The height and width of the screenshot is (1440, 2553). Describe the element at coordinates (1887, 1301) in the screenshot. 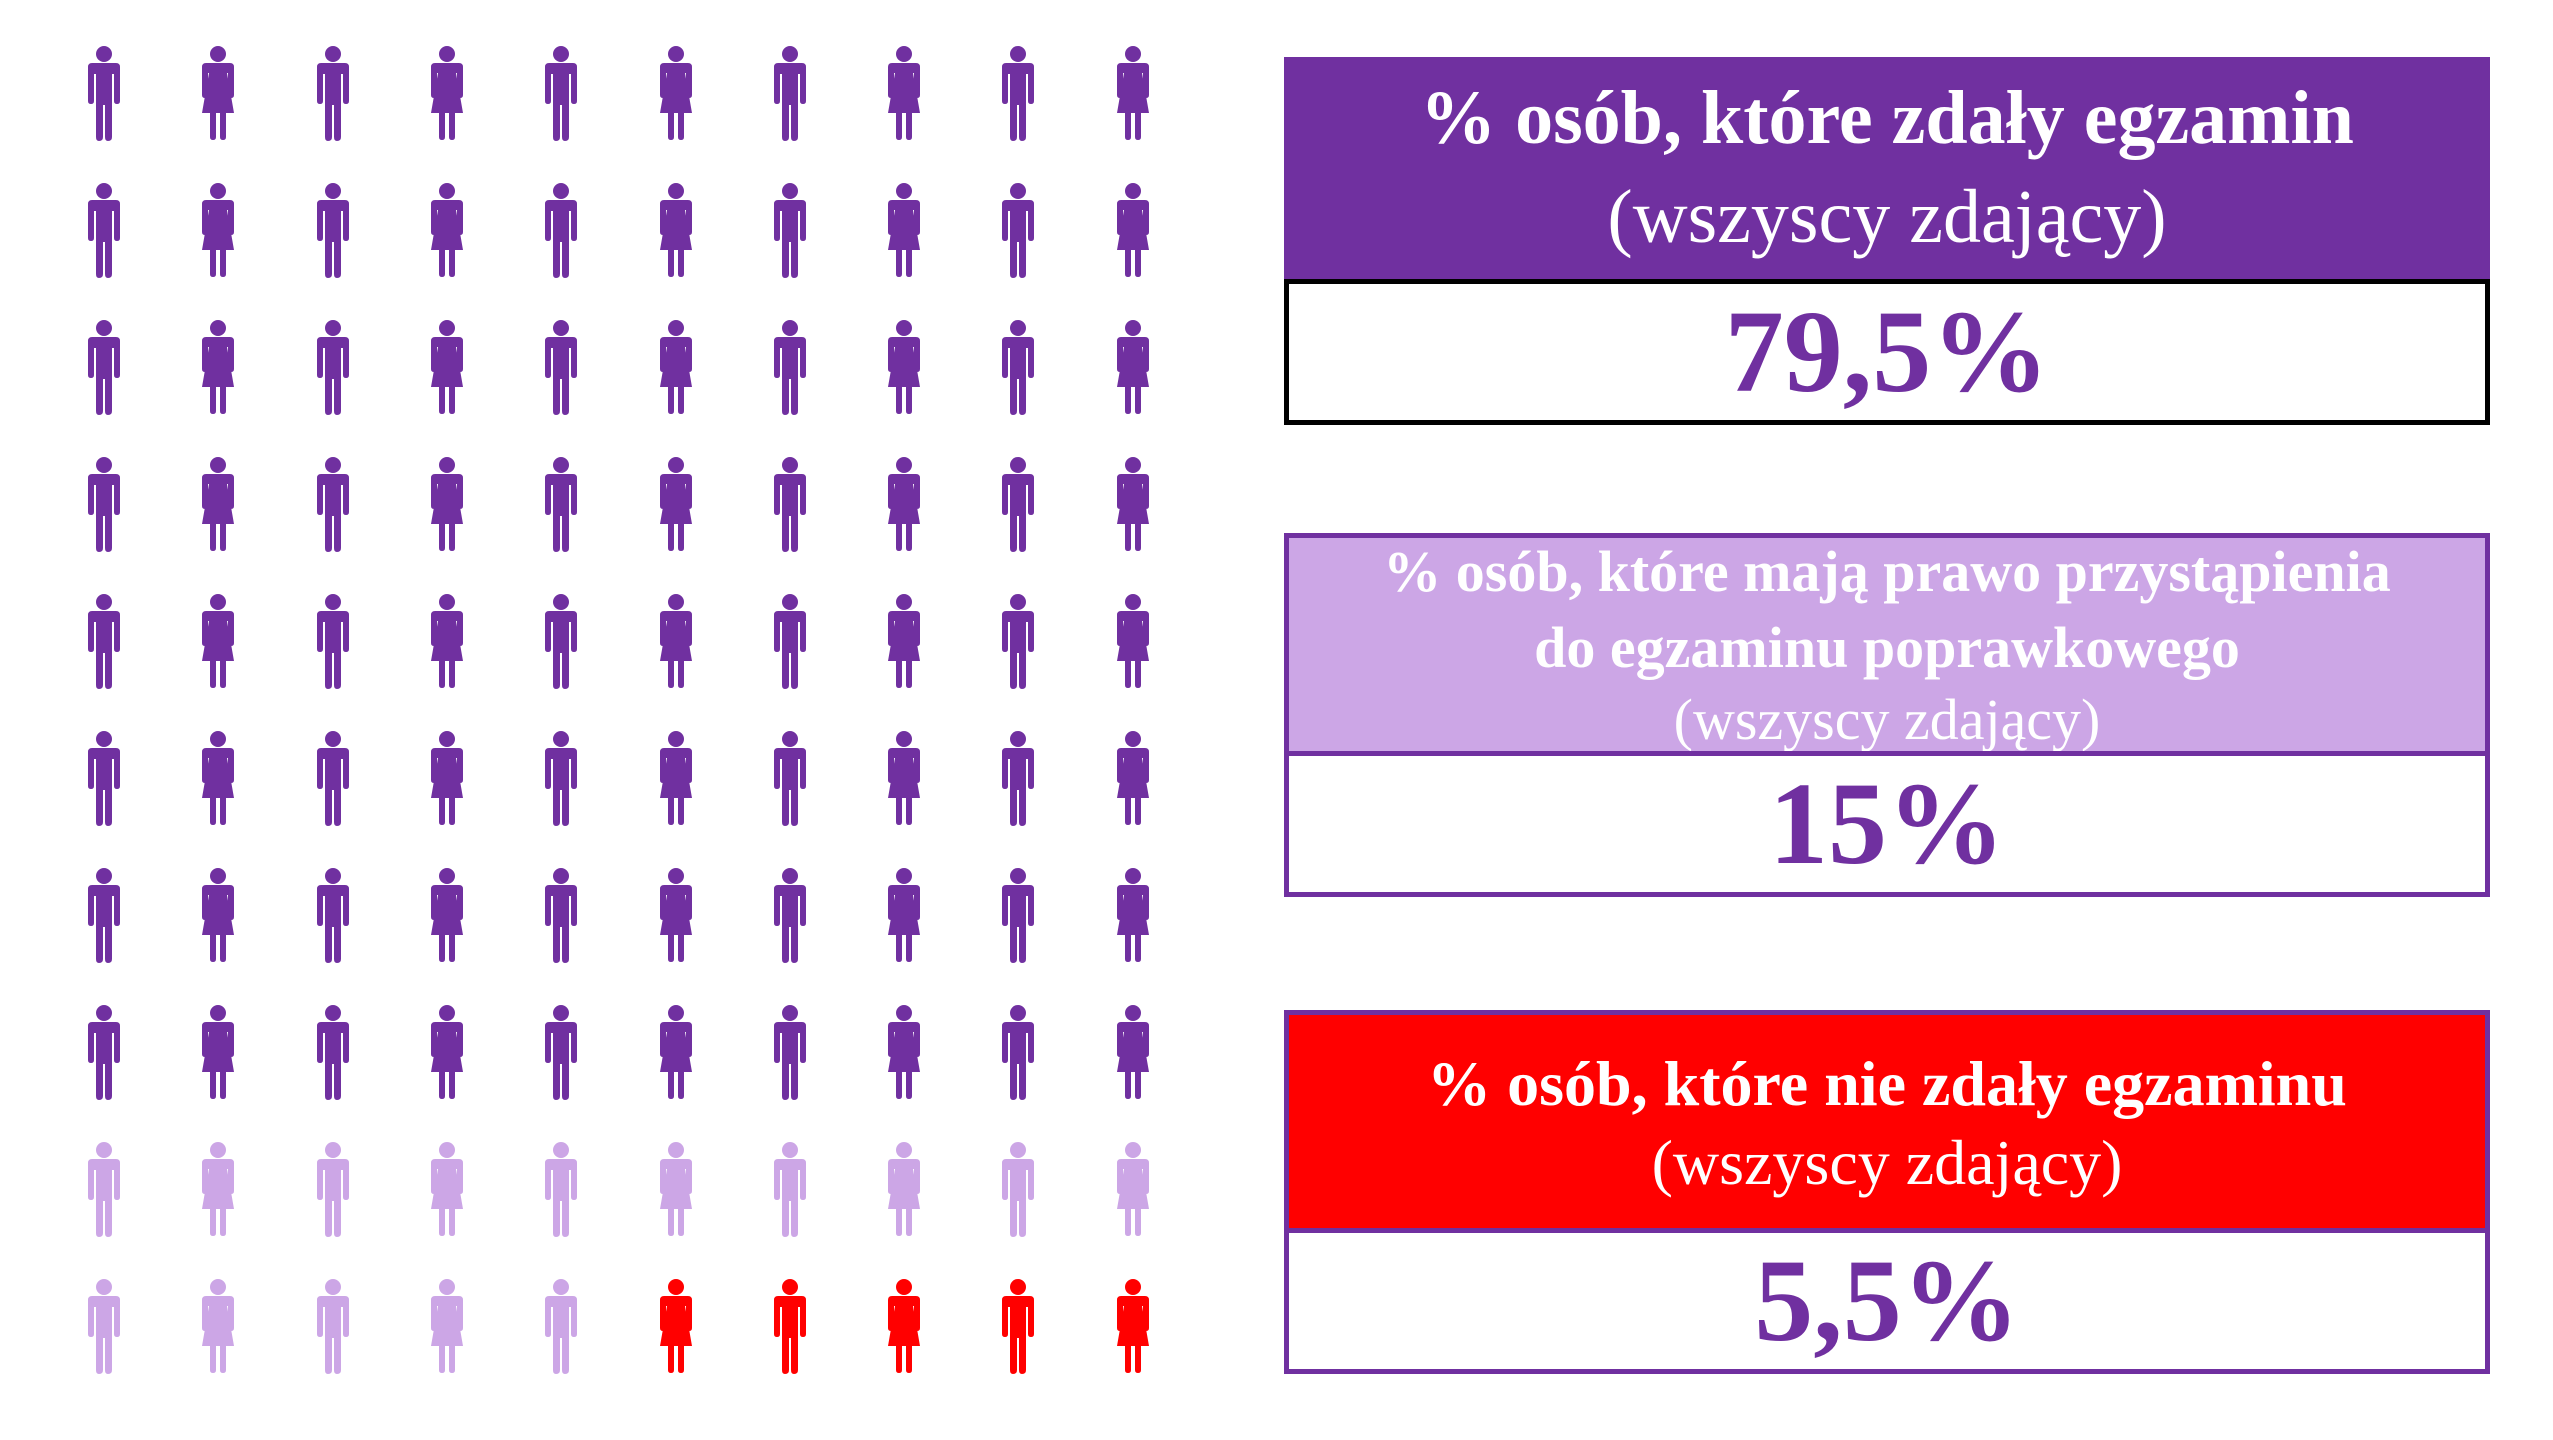

I see `failed-value: 5,5%` at that location.